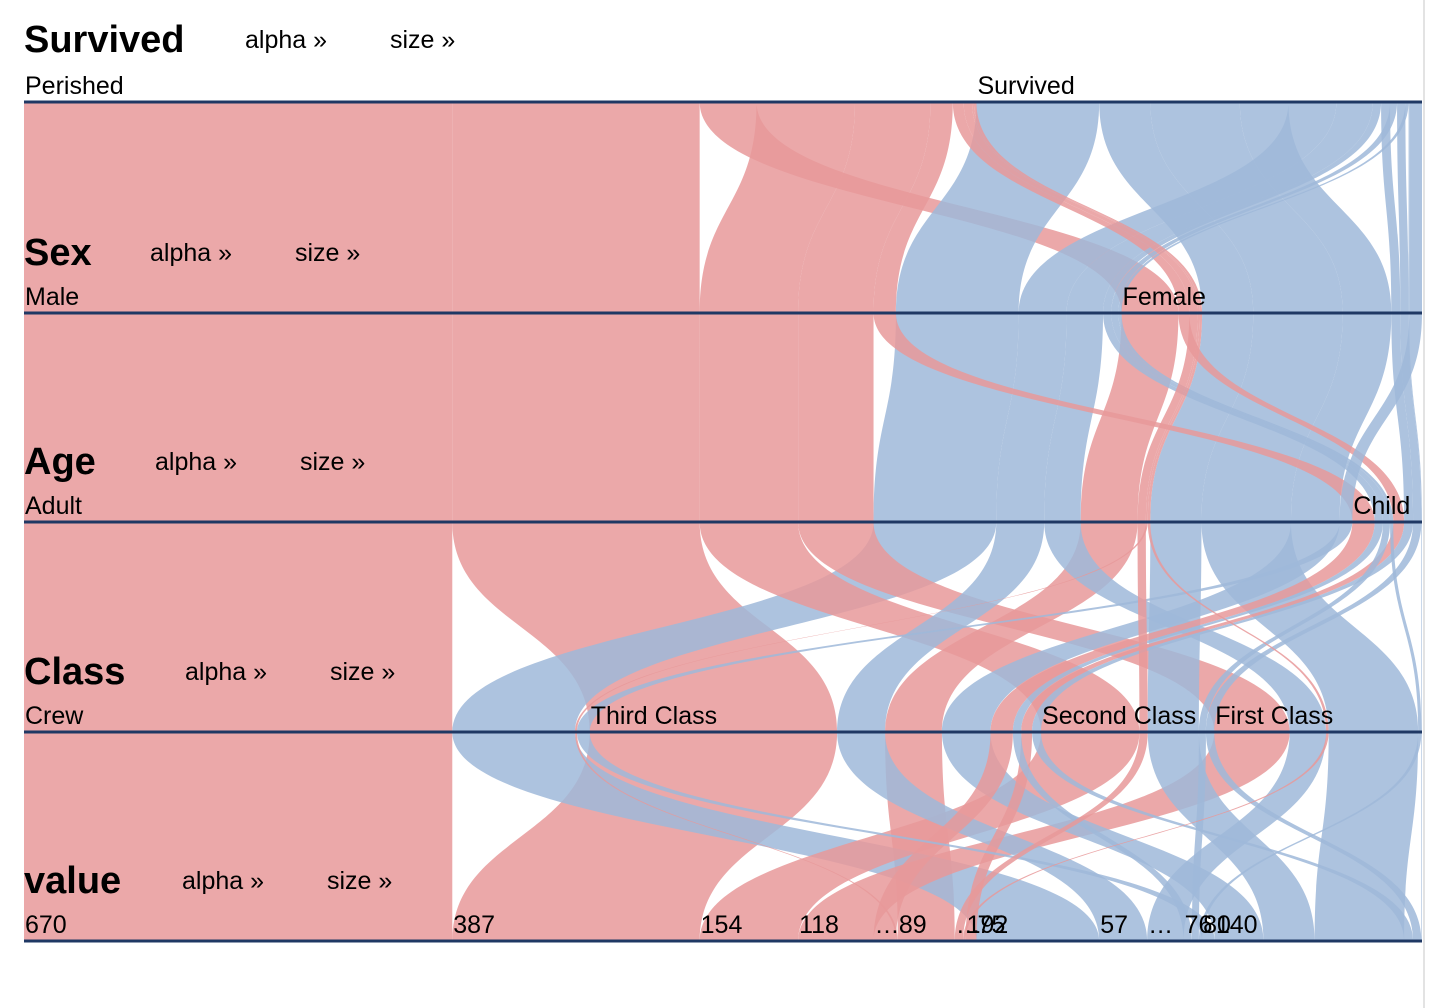 This screenshot has width=1450, height=1008. What do you see at coordinates (359, 881) in the screenshot?
I see `sort-size-link-value: size »` at bounding box center [359, 881].